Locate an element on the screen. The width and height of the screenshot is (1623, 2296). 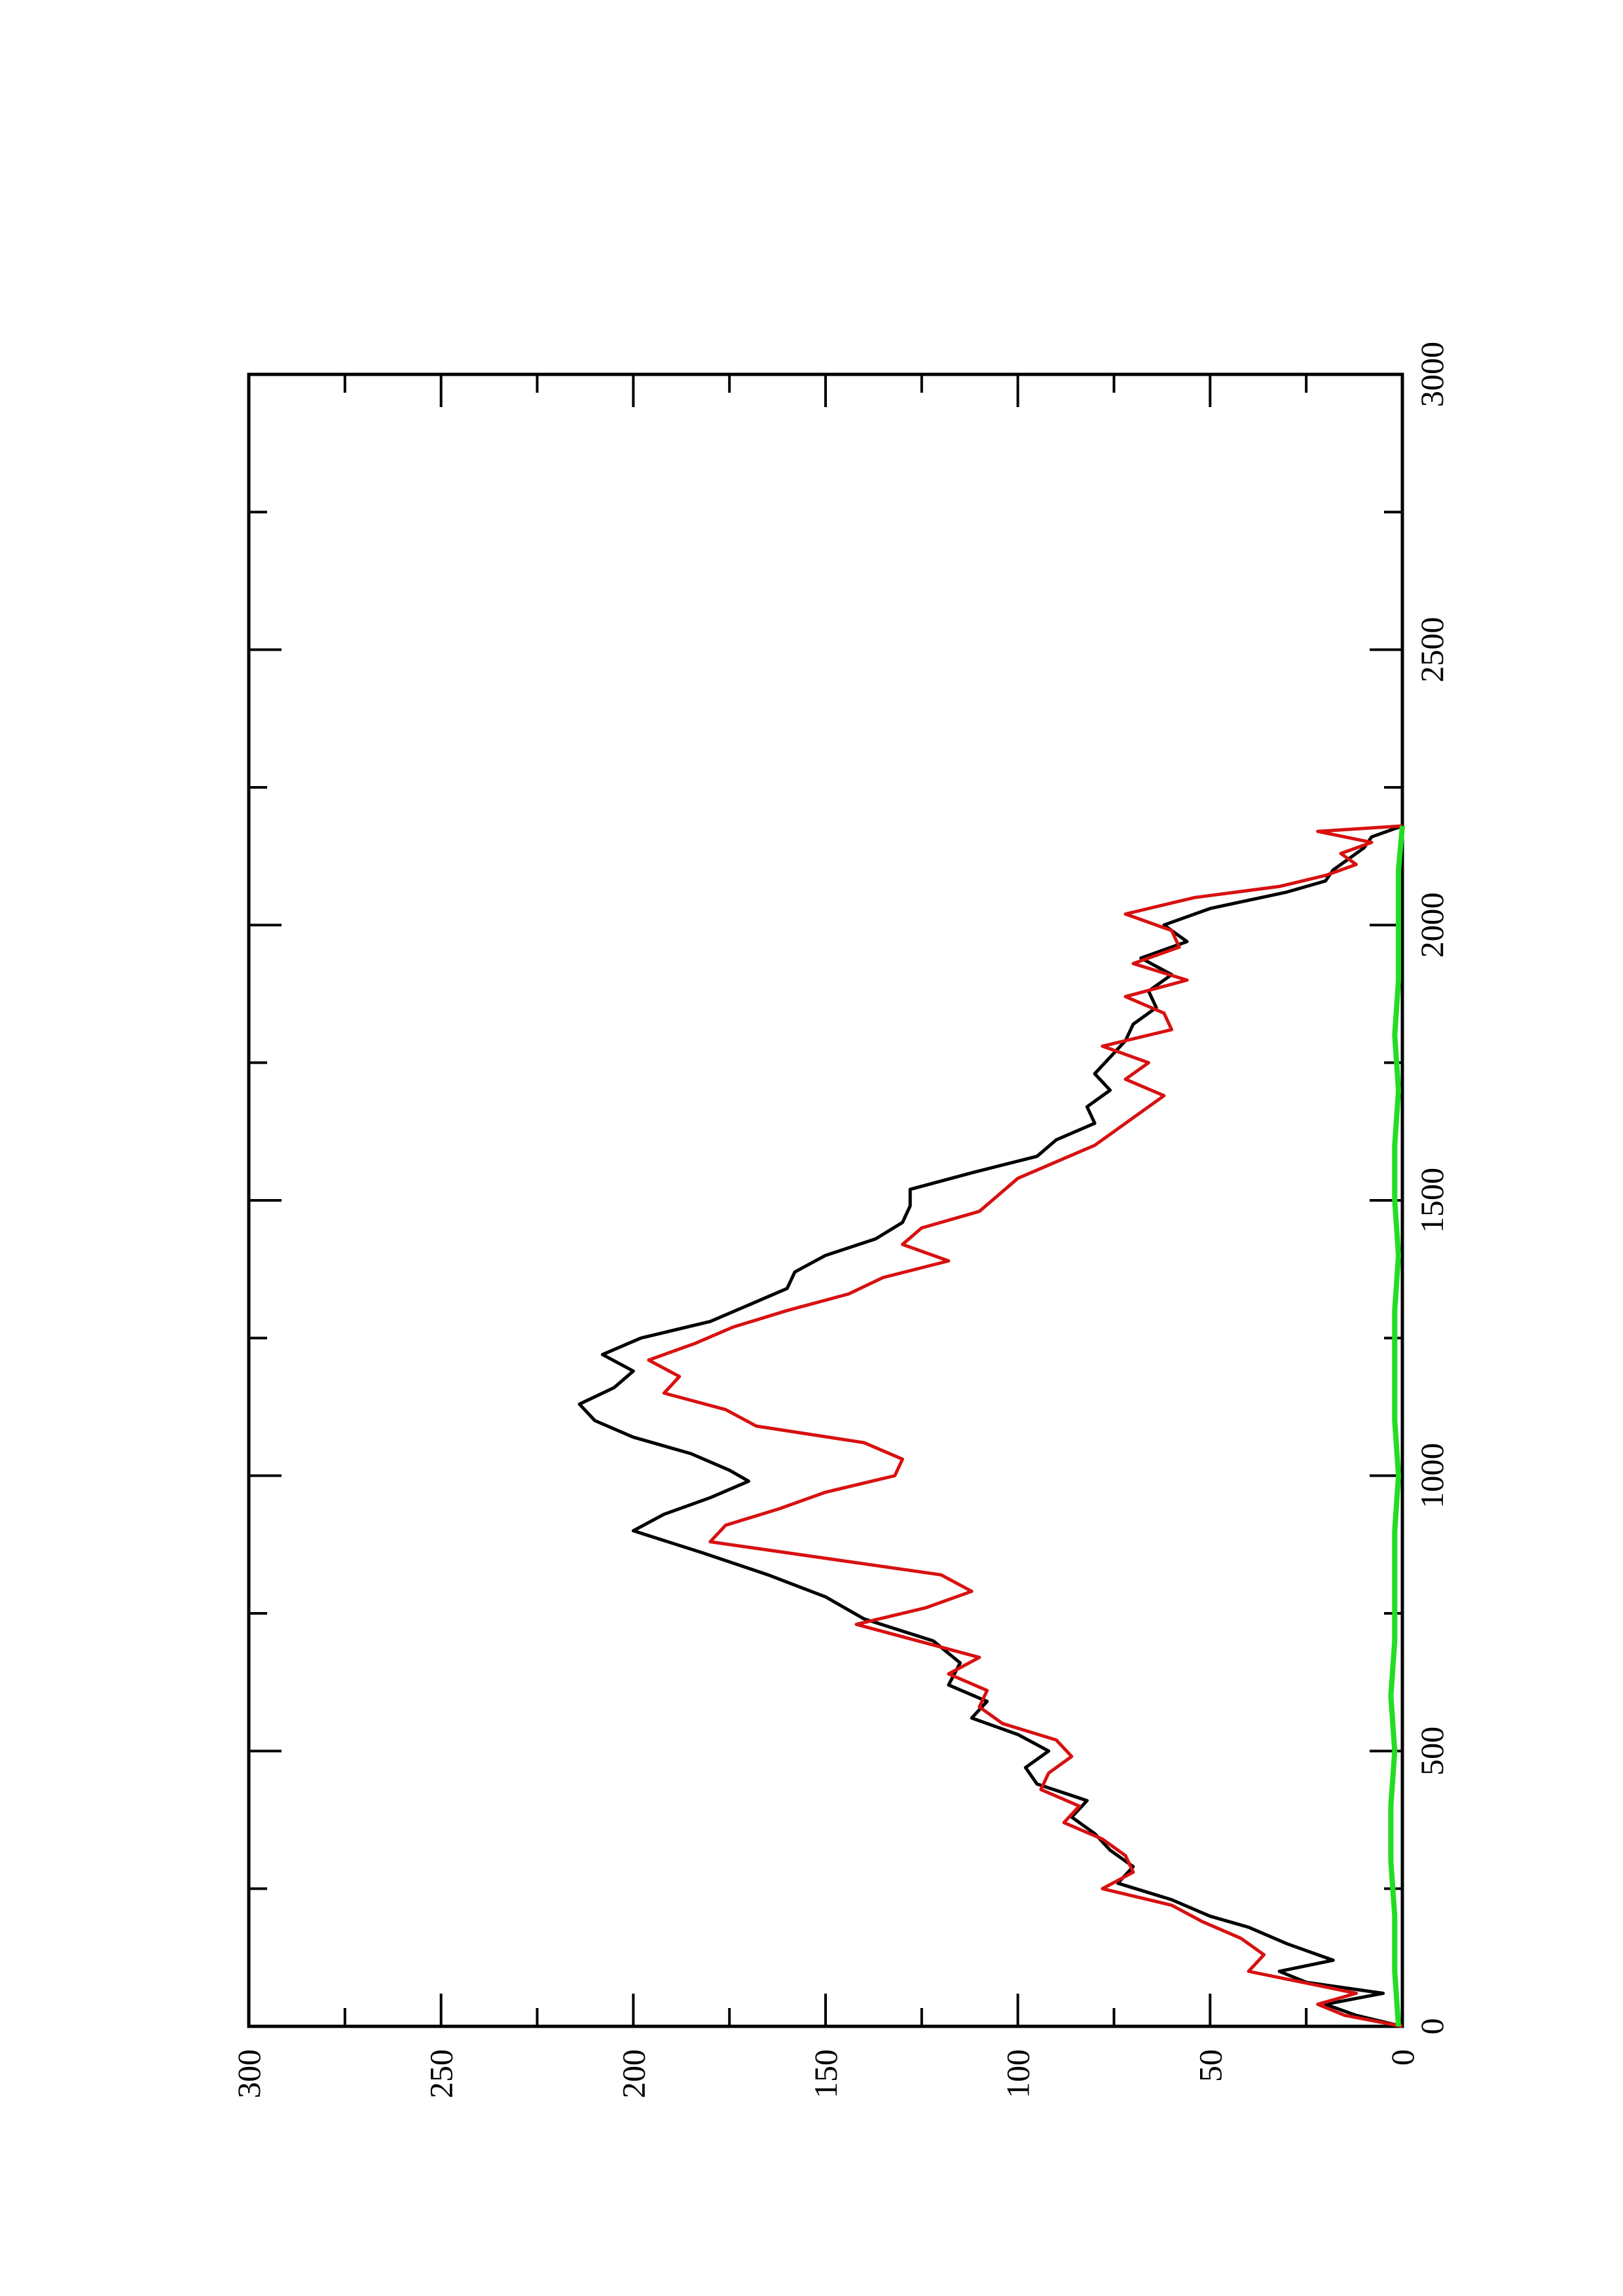
y-tick-label: 250 is located at coordinates (441, 2073).